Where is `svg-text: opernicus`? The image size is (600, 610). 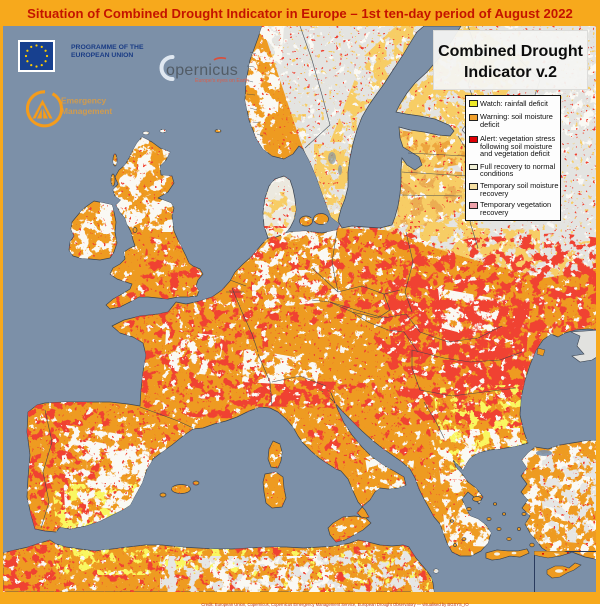
svg-text: opernicus is located at coordinates (202, 70).